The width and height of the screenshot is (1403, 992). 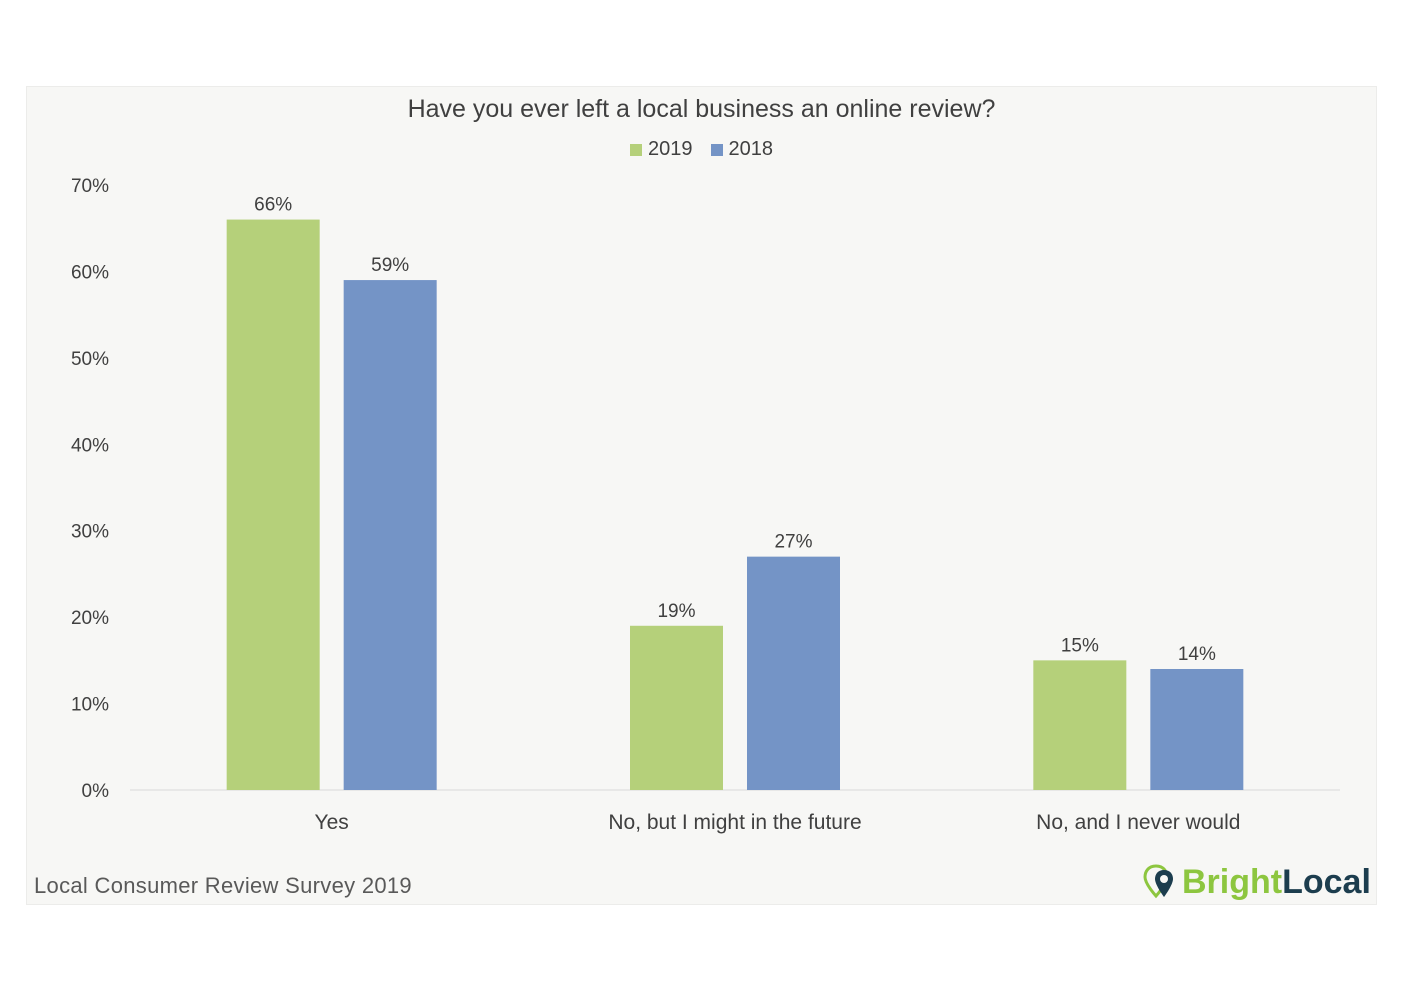 I want to click on y-tick-label: 0%, so click(x=96, y=791).